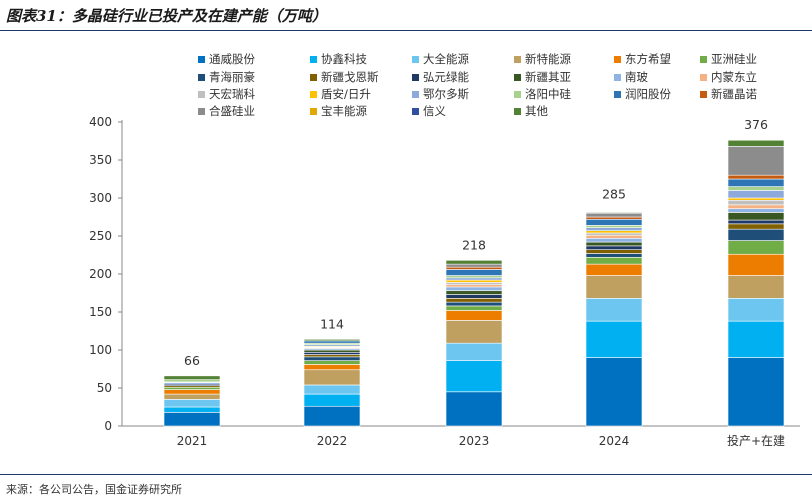  I want to click on legend-label: 大全能源, so click(446, 59).